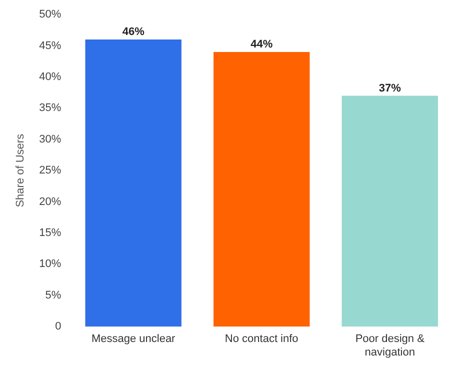 The height and width of the screenshot is (370, 474). Describe the element at coordinates (133, 32) in the screenshot. I see `data-label: 46%` at that location.